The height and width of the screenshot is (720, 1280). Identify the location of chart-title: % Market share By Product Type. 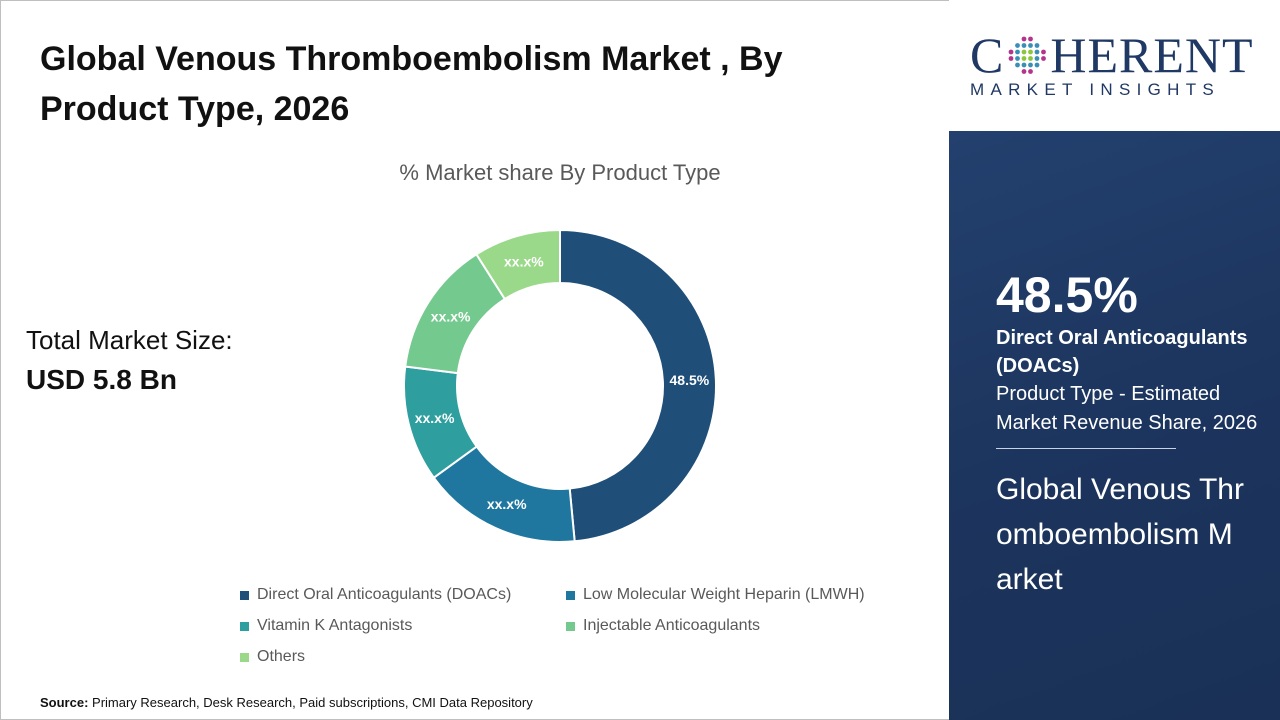
(560, 172).